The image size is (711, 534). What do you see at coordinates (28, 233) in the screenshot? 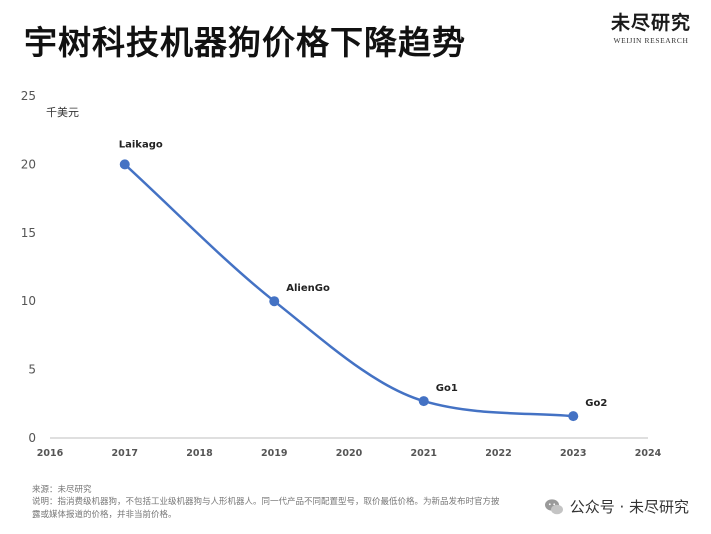
I see `y-tick-label: 15` at bounding box center [28, 233].